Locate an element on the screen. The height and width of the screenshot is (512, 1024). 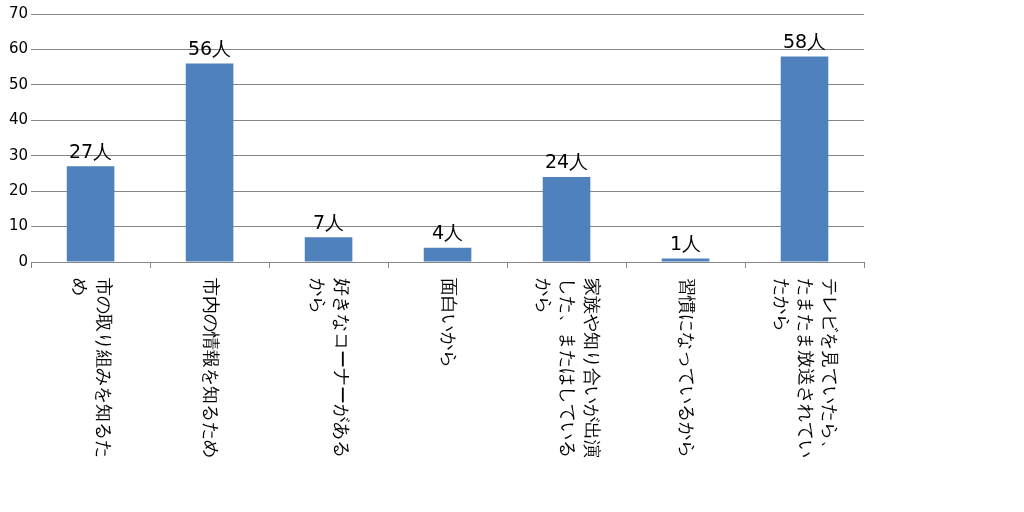
data-label: 24人 is located at coordinates (566, 161).